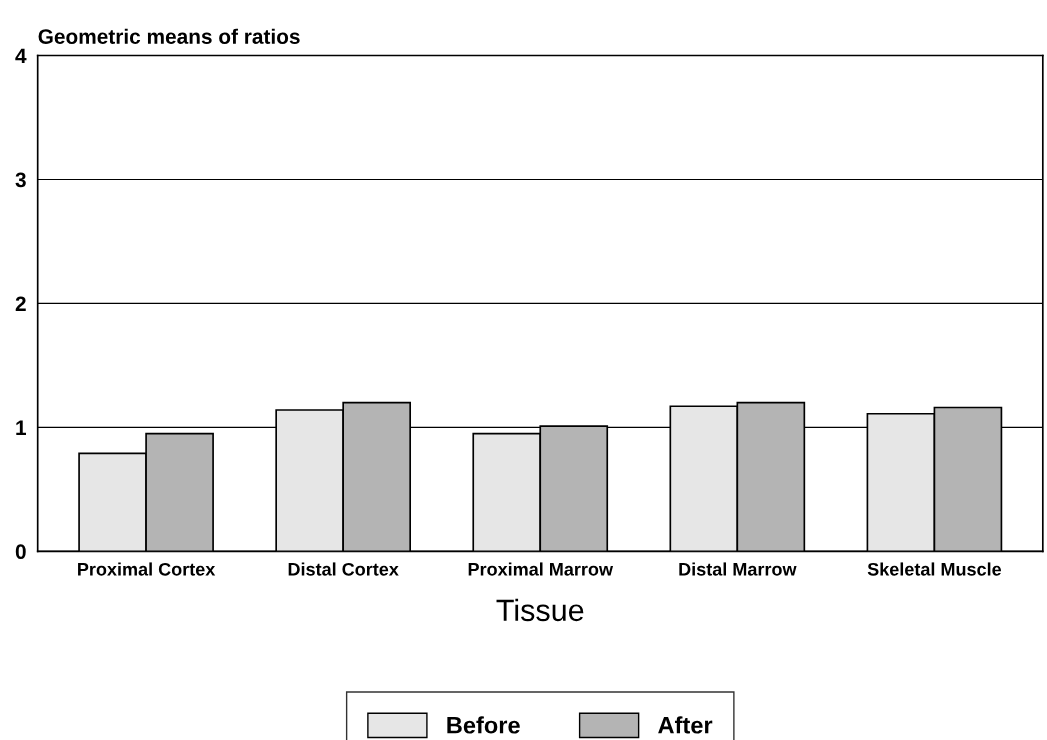  I want to click on y-tick-label: 3, so click(20, 180).